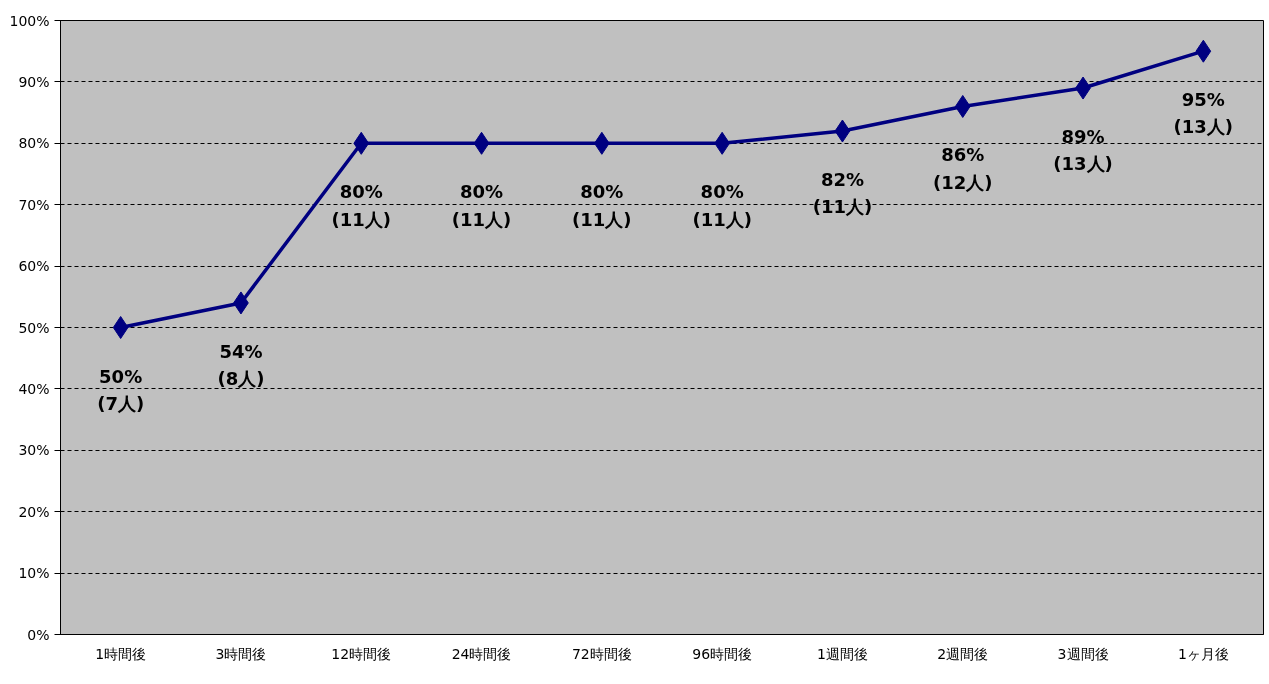  What do you see at coordinates (1083, 150) in the screenshot?
I see `data-label: 89% (13人)` at bounding box center [1083, 150].